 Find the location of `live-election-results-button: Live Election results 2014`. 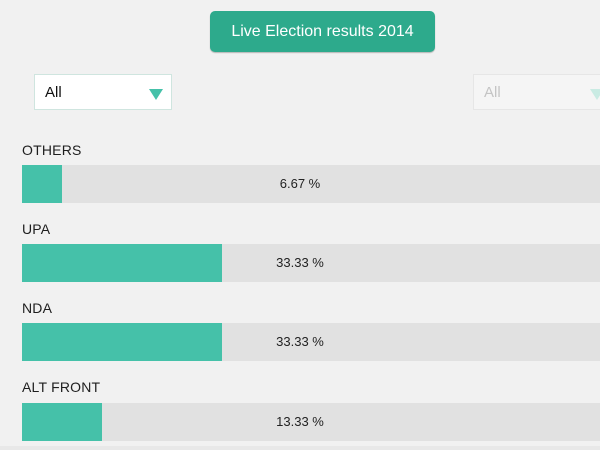

live-election-results-button: Live Election results 2014 is located at coordinates (322, 31).